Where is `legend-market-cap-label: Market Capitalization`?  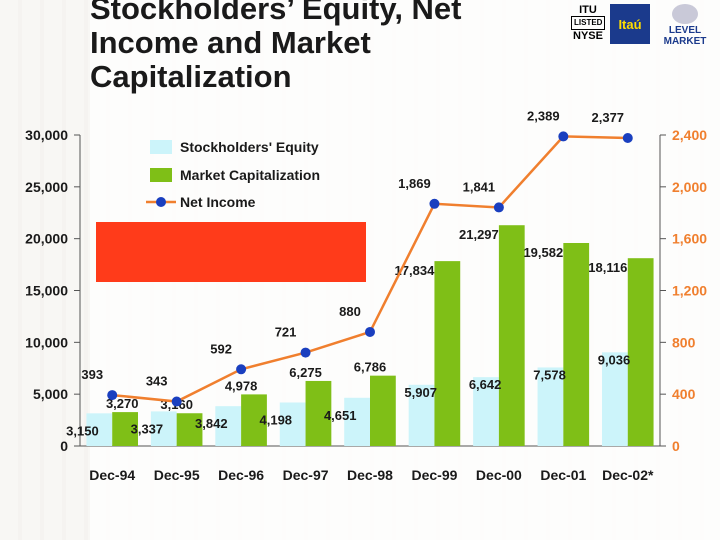
legend-market-cap-label: Market Capitalization is located at coordinates (250, 175).